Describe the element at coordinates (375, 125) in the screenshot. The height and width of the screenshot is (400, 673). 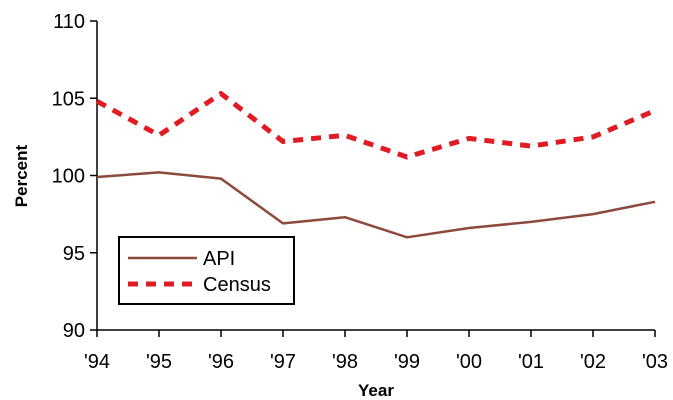
I see `series-line-census` at that location.